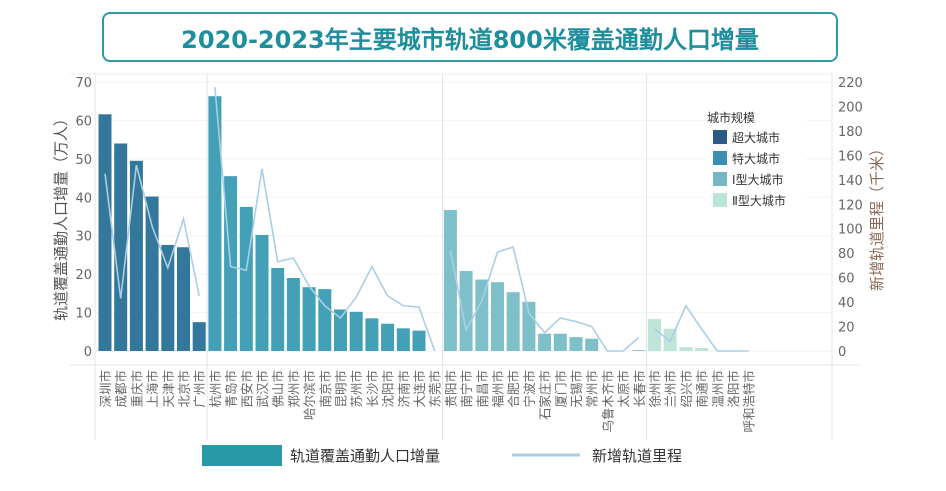  I want to click on y-axis-title: 轨道覆盖通勤人口增量（万人）, so click(61, 216).